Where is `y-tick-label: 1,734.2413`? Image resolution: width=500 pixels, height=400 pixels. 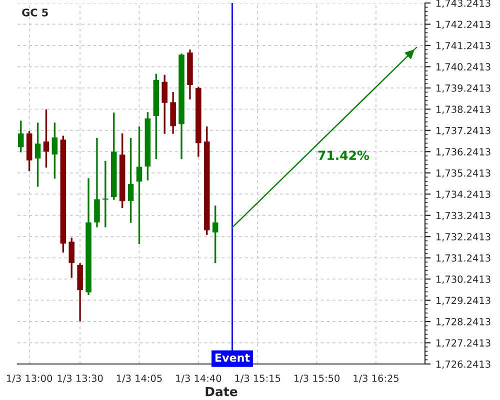 y-tick-label: 1,734.2413 is located at coordinates (463, 194).